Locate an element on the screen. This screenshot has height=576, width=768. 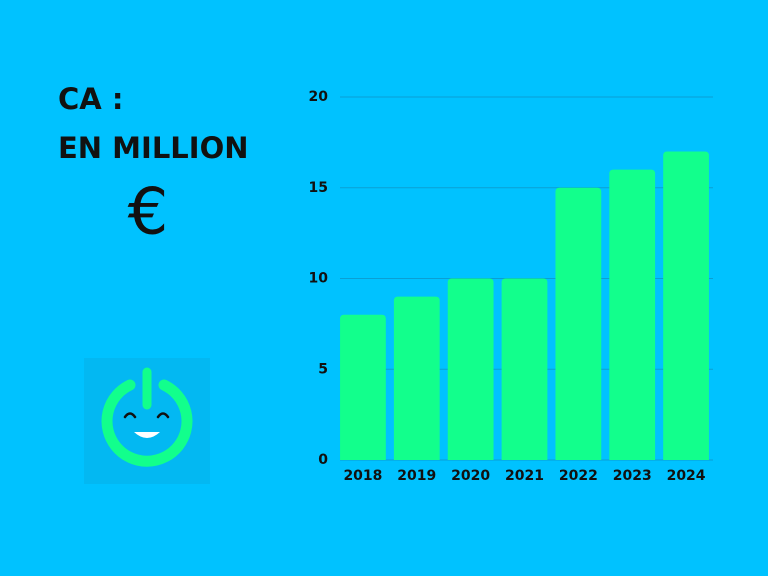
unit-annotation: € is located at coordinates (148, 213).